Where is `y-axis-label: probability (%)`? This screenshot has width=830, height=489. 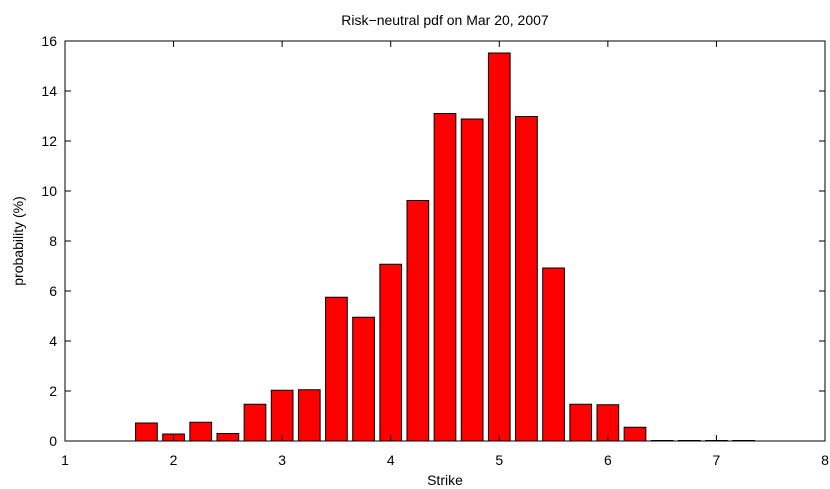
y-axis-label: probability (%) is located at coordinates (18, 240).